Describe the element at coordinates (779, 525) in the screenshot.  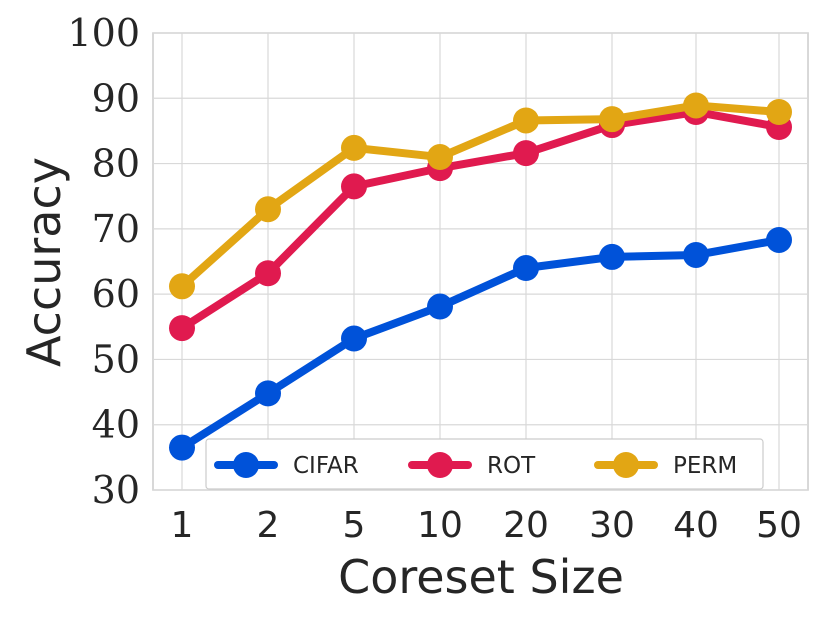
I see `x-tick-label-7: 50` at that location.